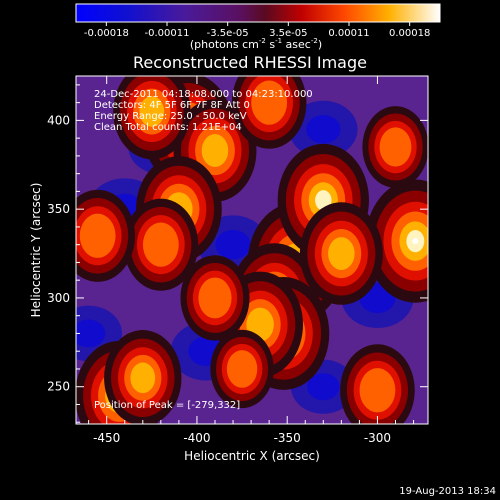 The height and width of the screenshot is (500, 500). What do you see at coordinates (196, 438) in the screenshot?
I see `x-tick-label: -400` at bounding box center [196, 438].